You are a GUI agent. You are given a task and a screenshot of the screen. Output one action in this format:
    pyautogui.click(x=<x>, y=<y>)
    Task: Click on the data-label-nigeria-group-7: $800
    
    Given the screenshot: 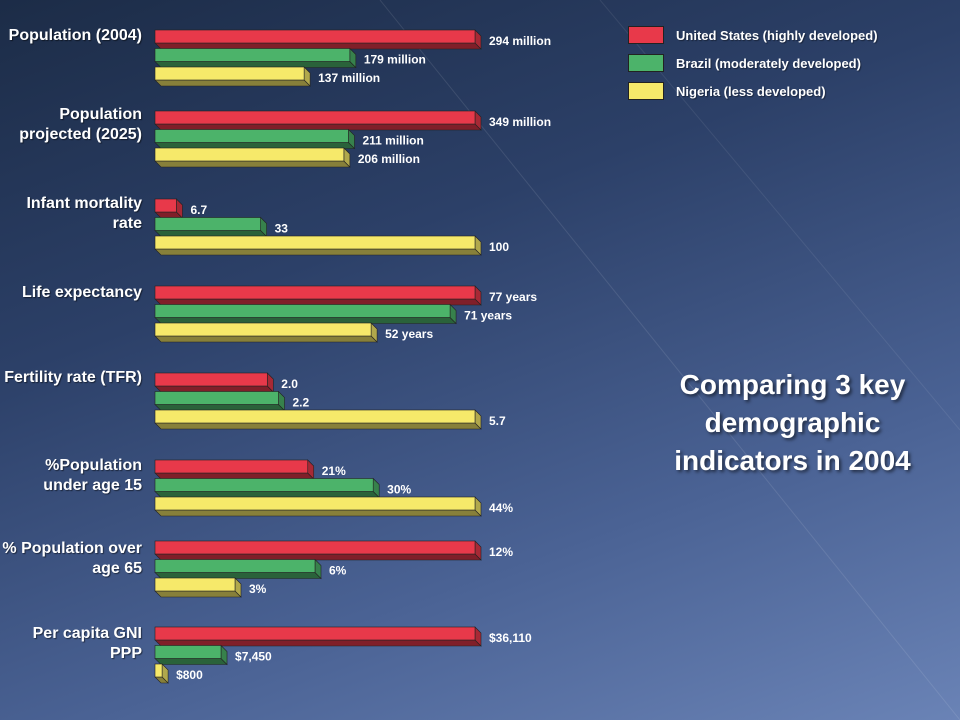 What is the action you would take?
    pyautogui.click(x=189, y=675)
    